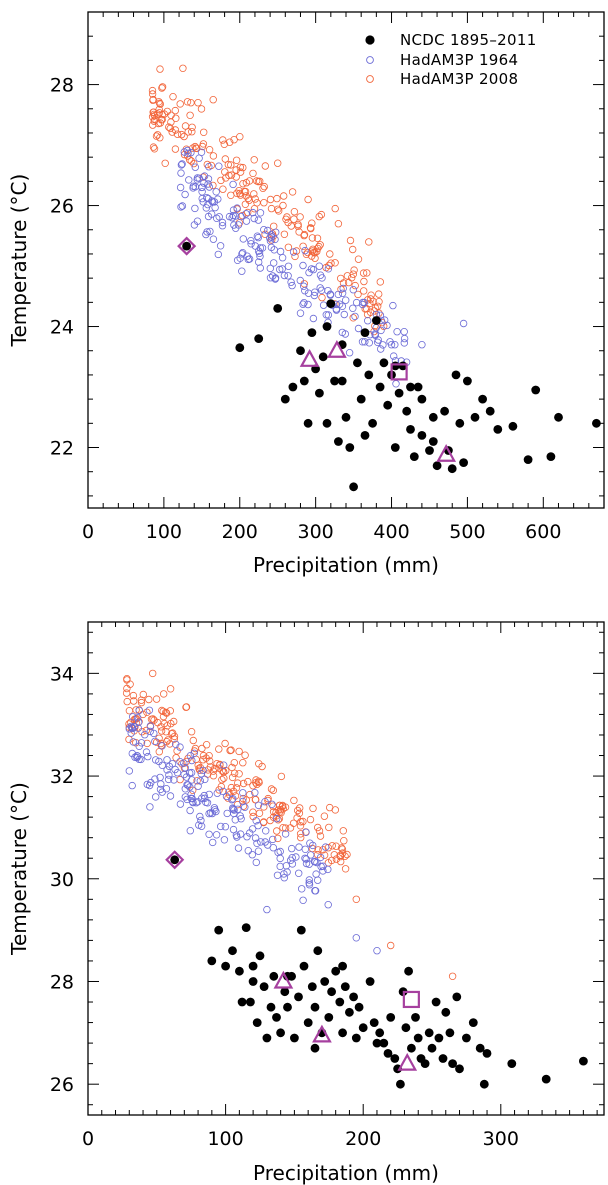  I want to click on highlight-square, so click(399, 372).